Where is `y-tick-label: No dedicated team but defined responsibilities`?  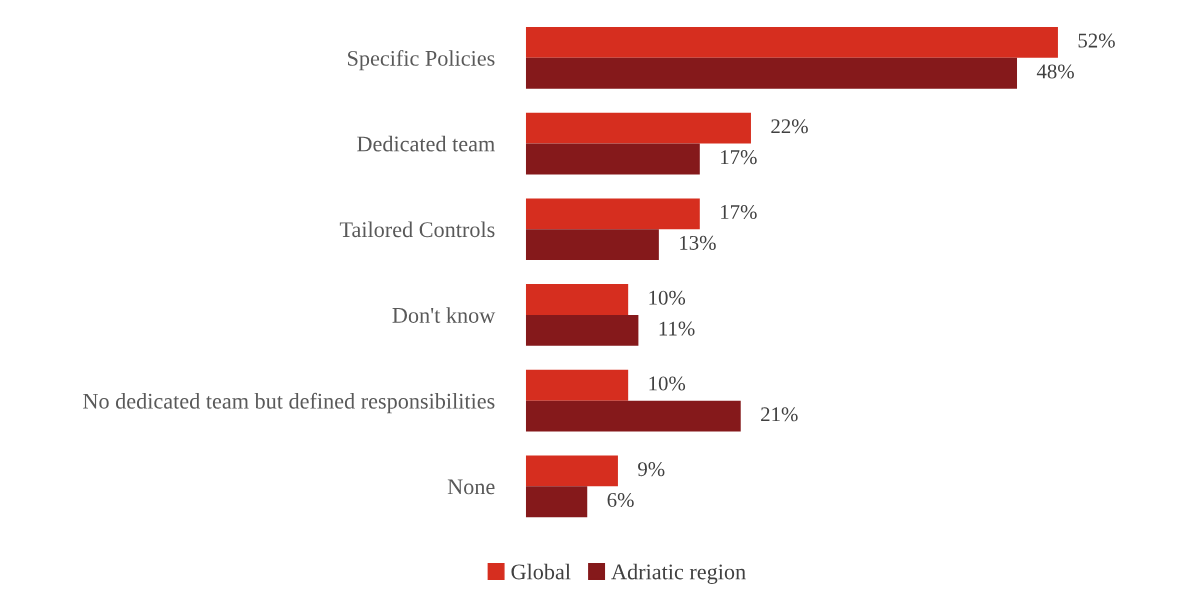 y-tick-label: No dedicated team but defined responsibilities is located at coordinates (289, 403).